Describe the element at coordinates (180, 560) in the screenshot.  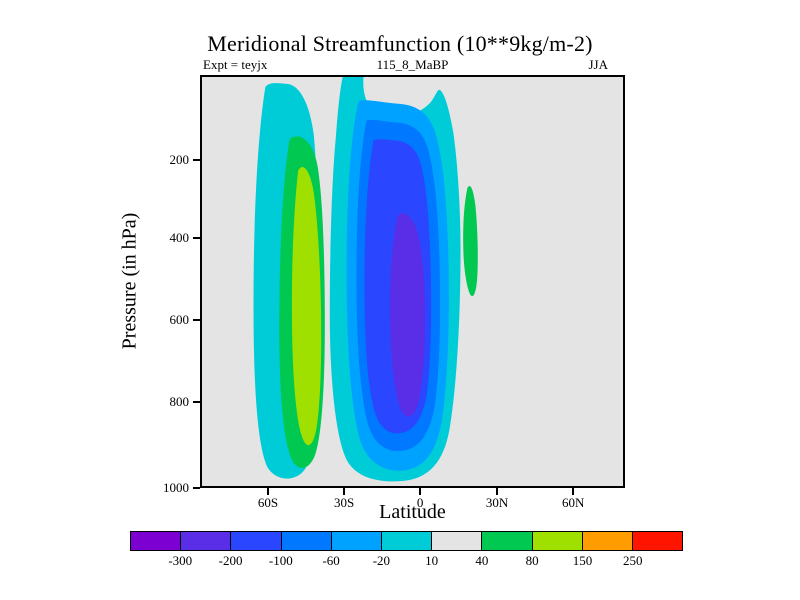
I see `colorbar-tick-label: -300` at that location.